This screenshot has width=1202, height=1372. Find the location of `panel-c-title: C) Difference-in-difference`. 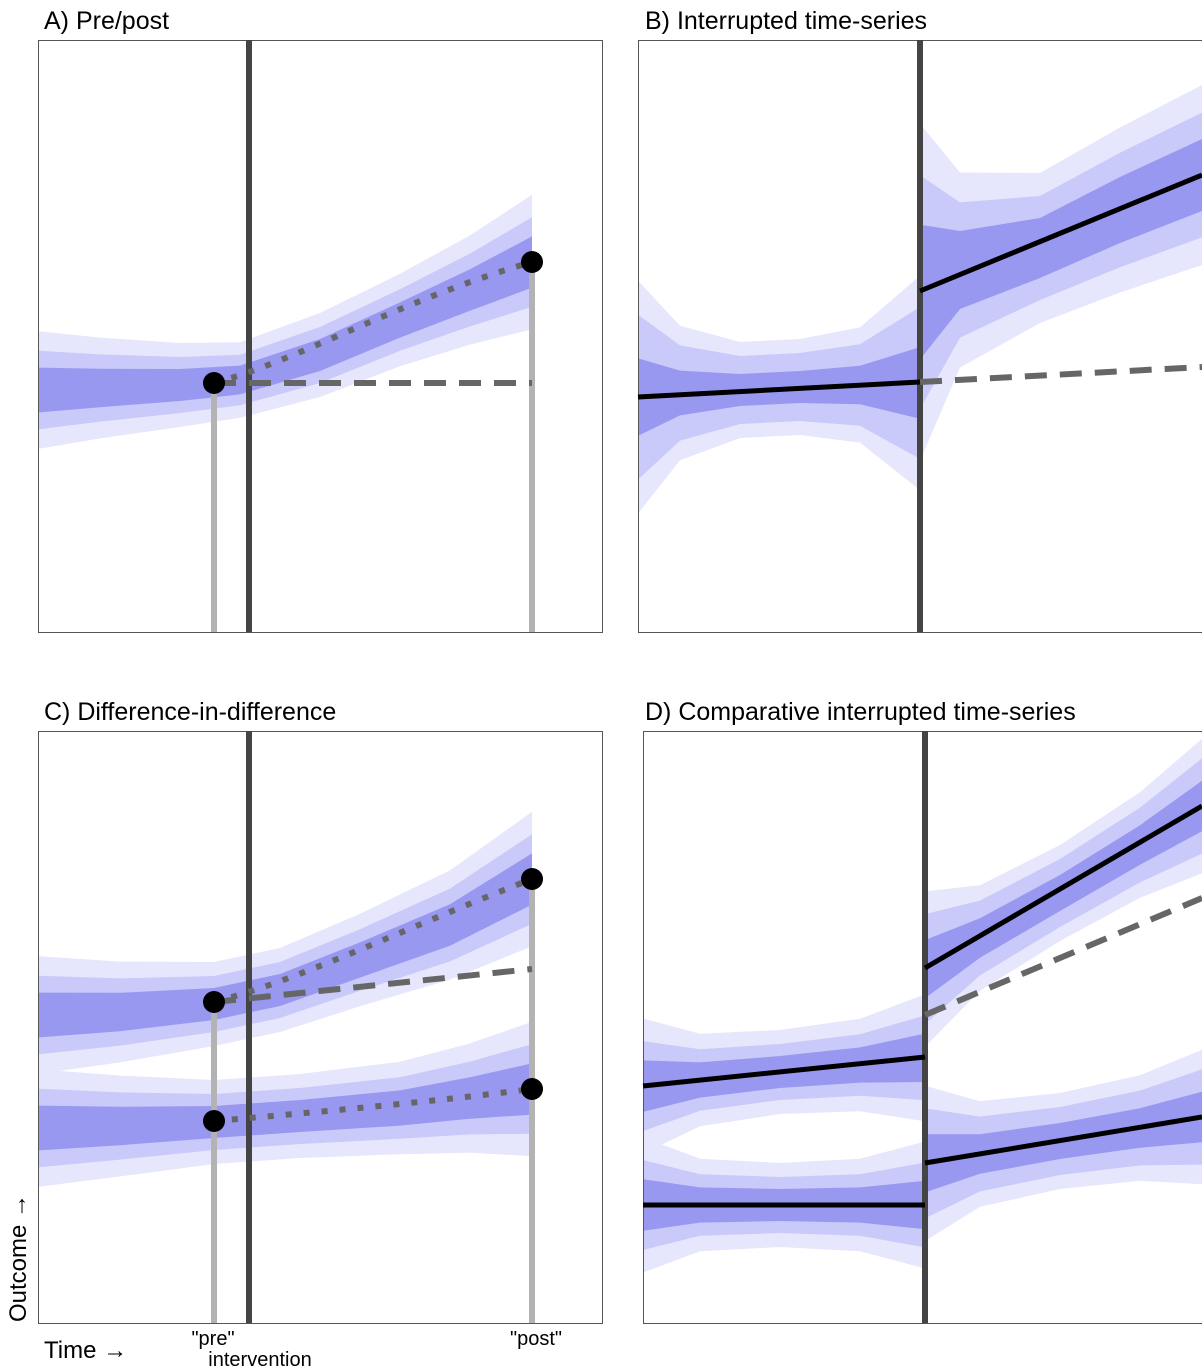

panel-c-title: C) Difference-in-difference is located at coordinates (190, 712).